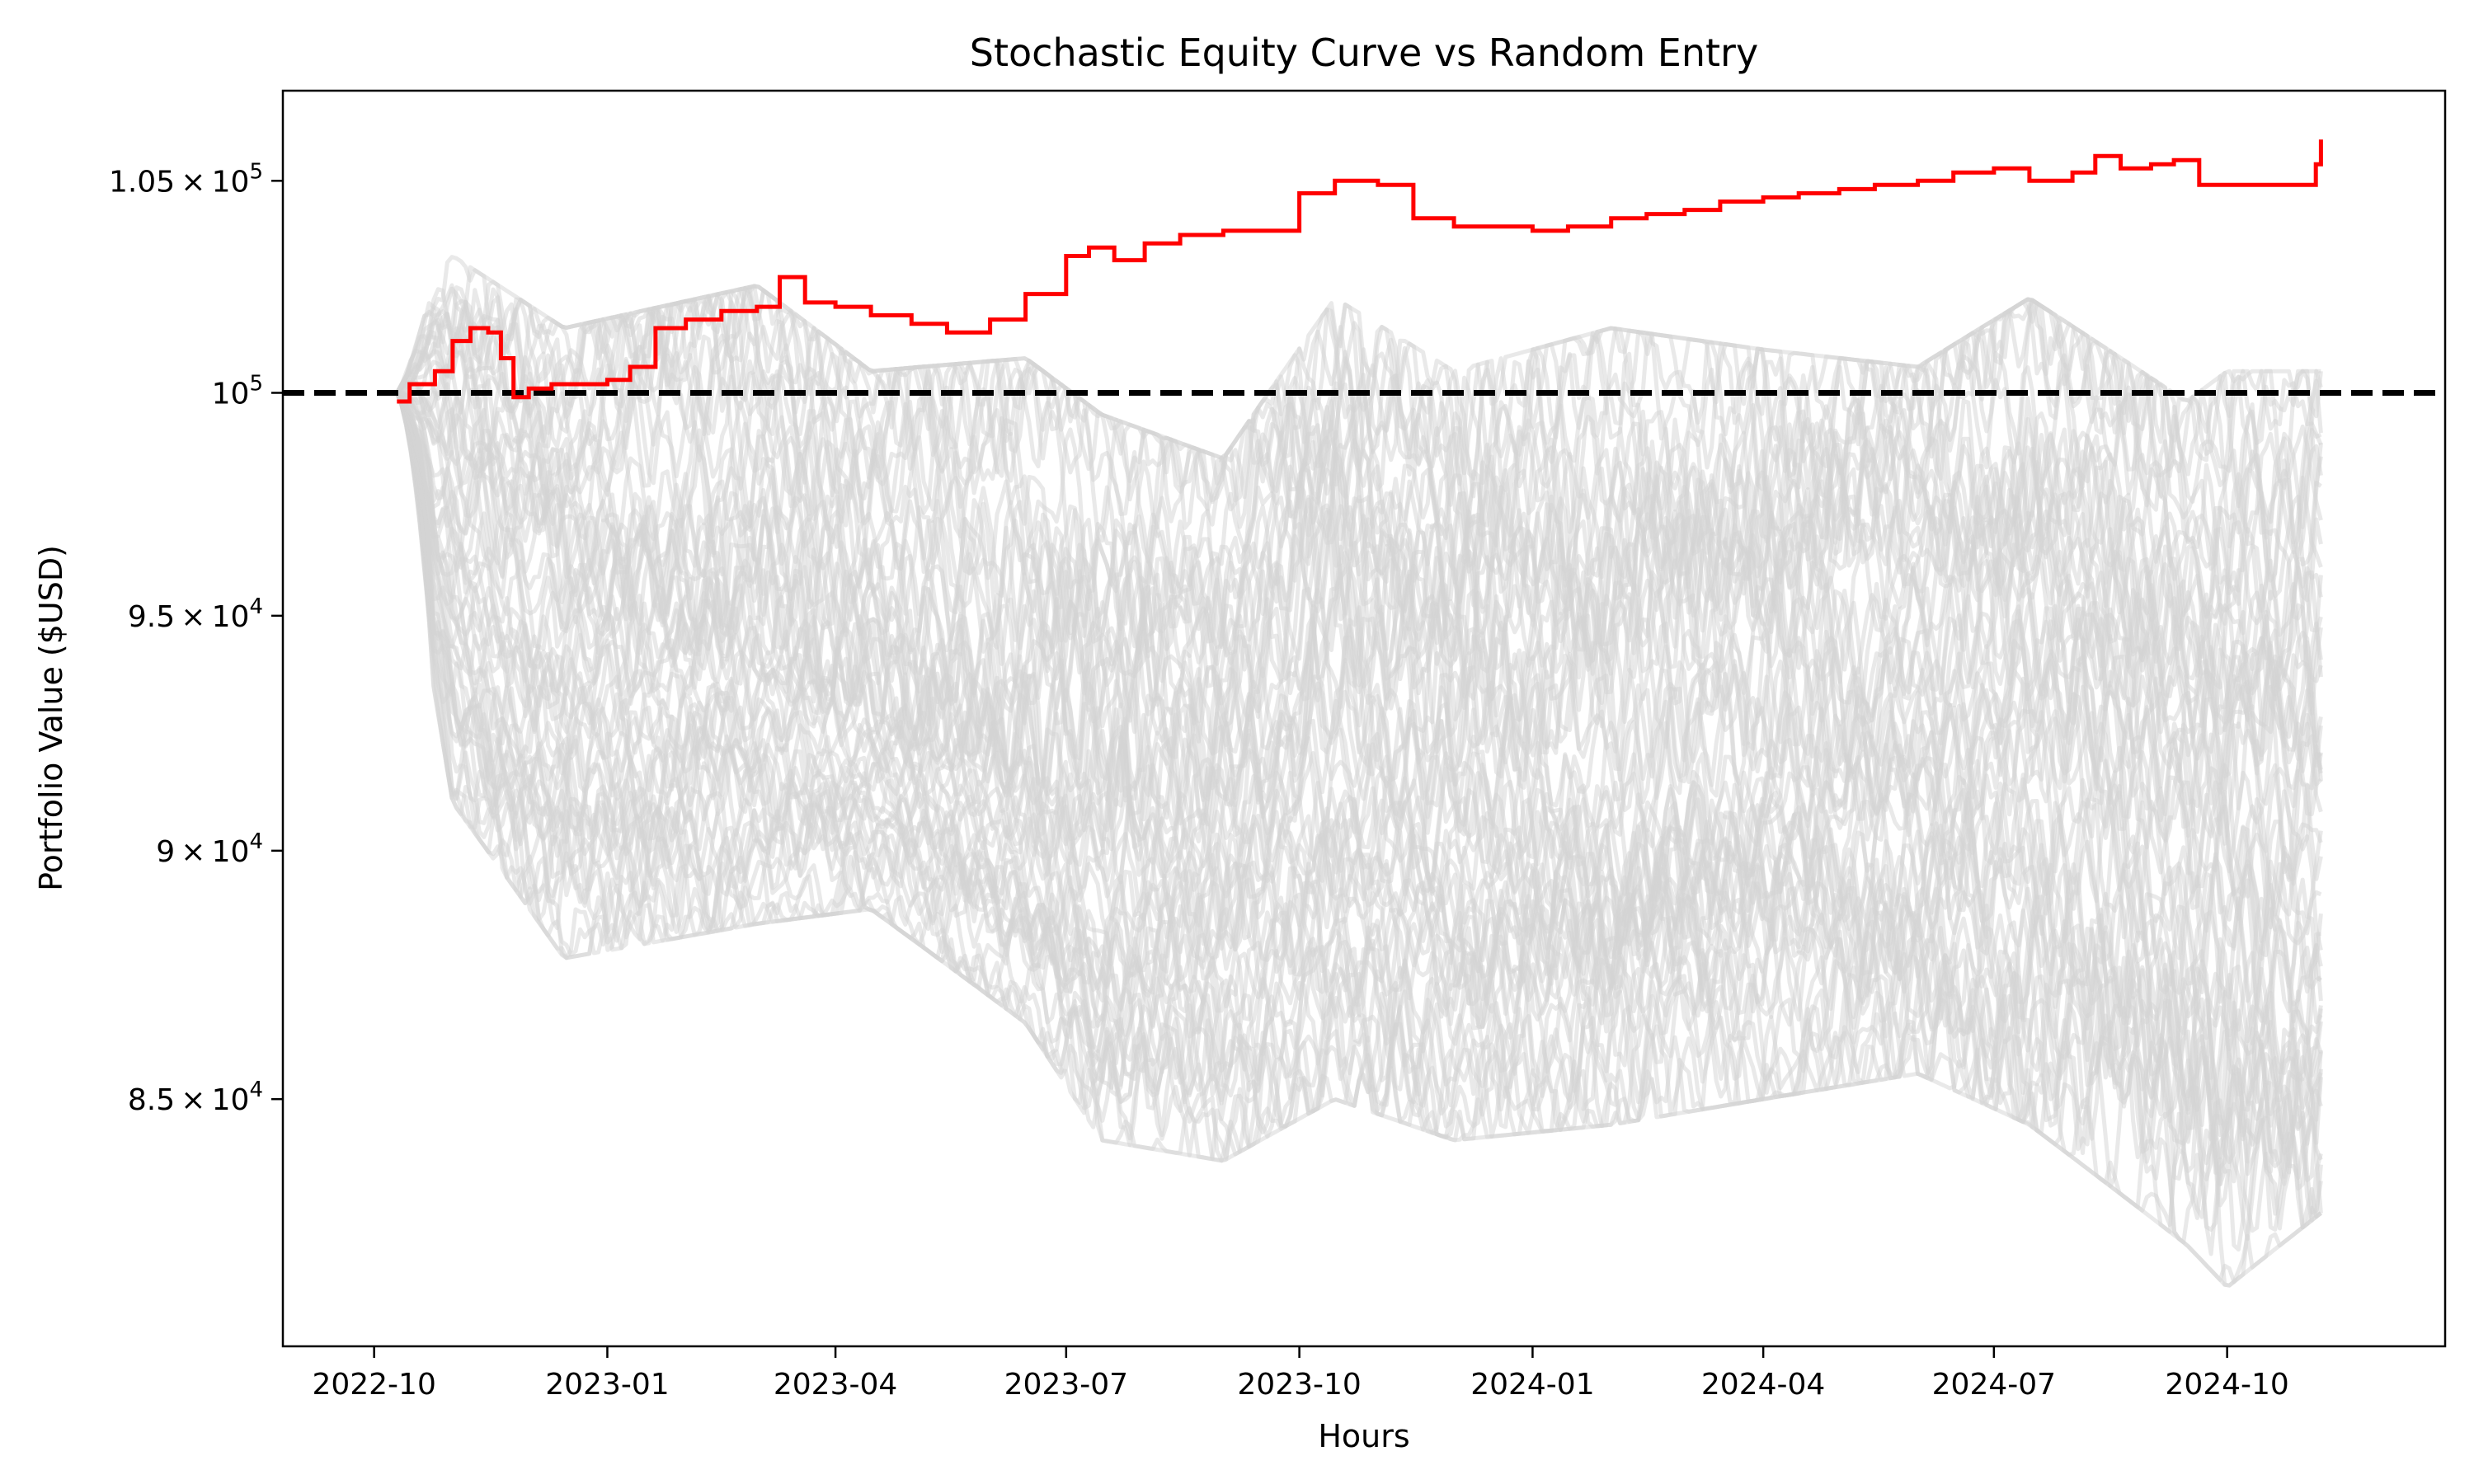 Image resolution: width=2474 pixels, height=1484 pixels. What do you see at coordinates (237, 391) in the screenshot?
I see `y-tick-label: 105` at bounding box center [237, 391].